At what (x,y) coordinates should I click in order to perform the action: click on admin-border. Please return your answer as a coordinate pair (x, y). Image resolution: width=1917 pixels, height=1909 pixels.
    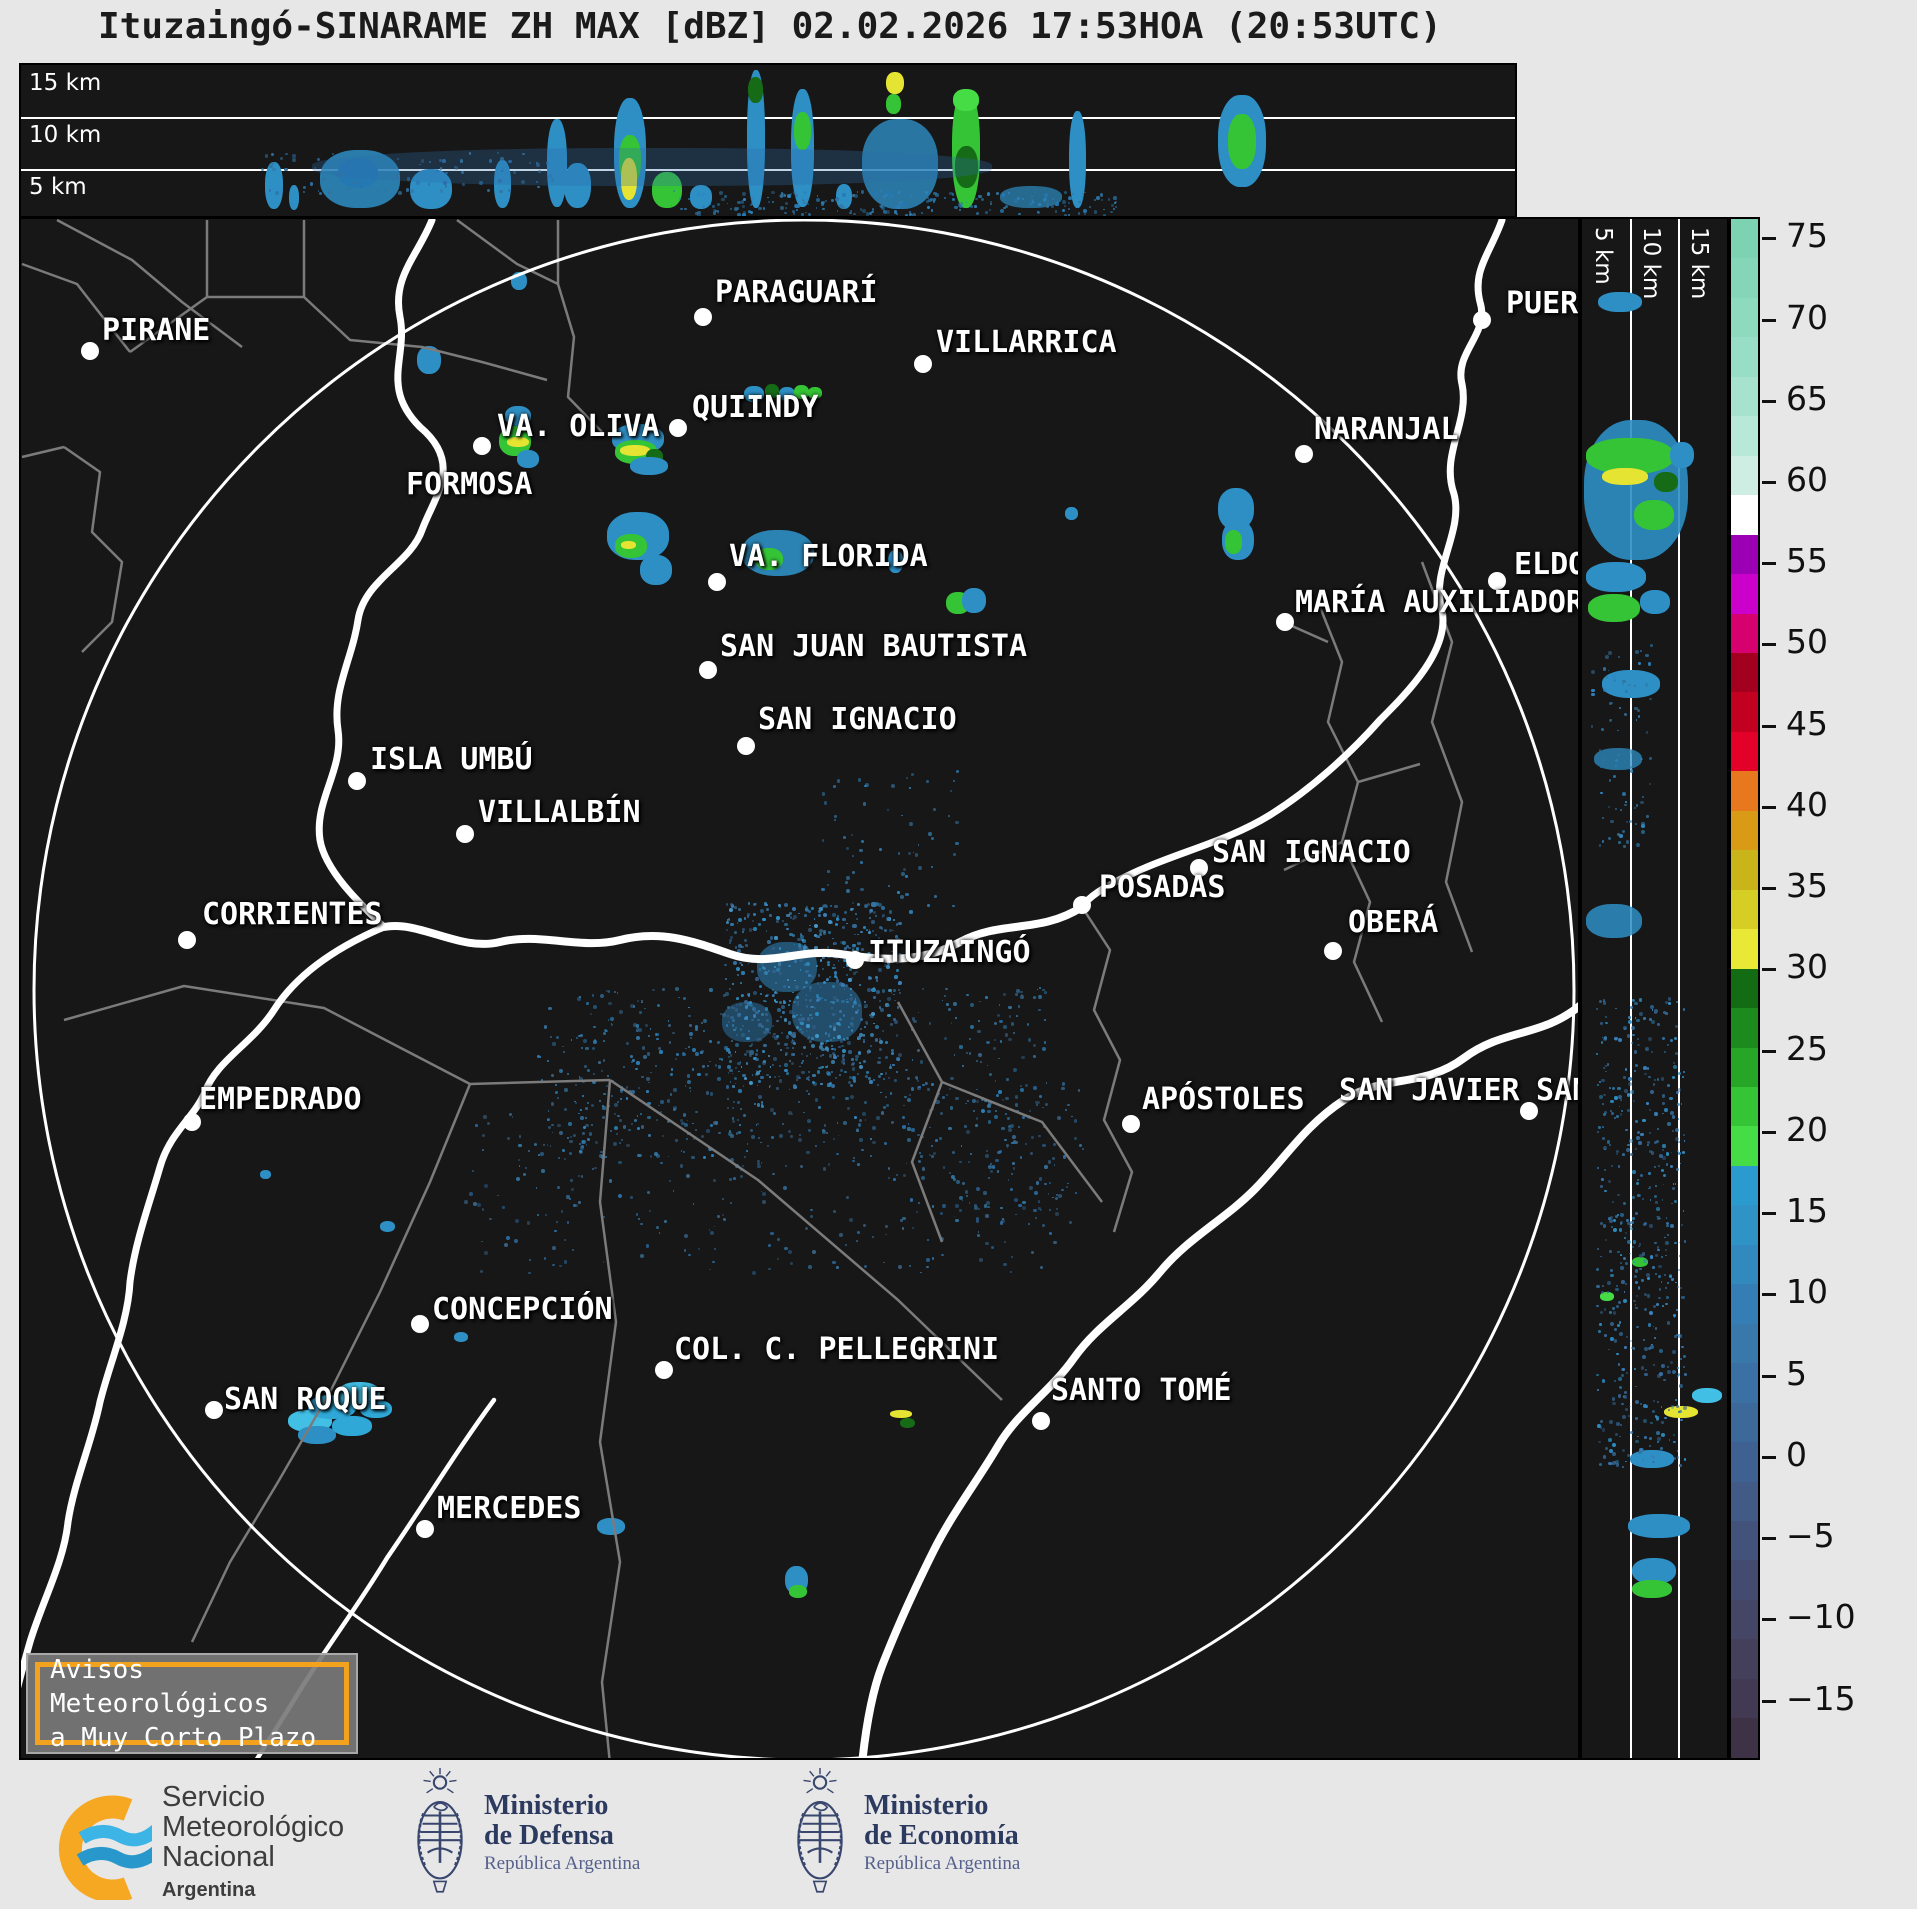
    Looking at the image, I should click on (1447, 757).